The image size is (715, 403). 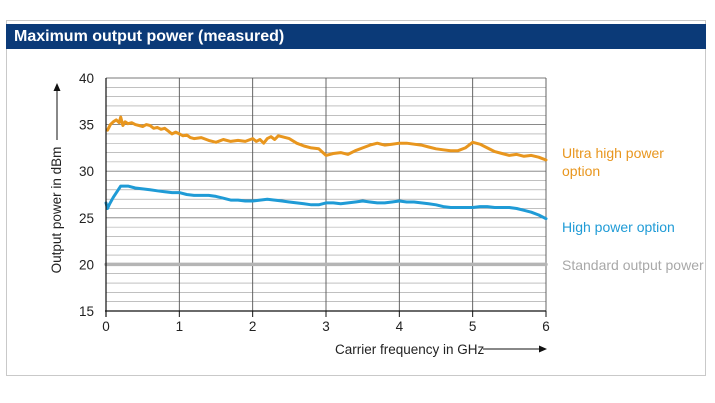 What do you see at coordinates (400, 326) in the screenshot?
I see `x-tick-label: 4` at bounding box center [400, 326].